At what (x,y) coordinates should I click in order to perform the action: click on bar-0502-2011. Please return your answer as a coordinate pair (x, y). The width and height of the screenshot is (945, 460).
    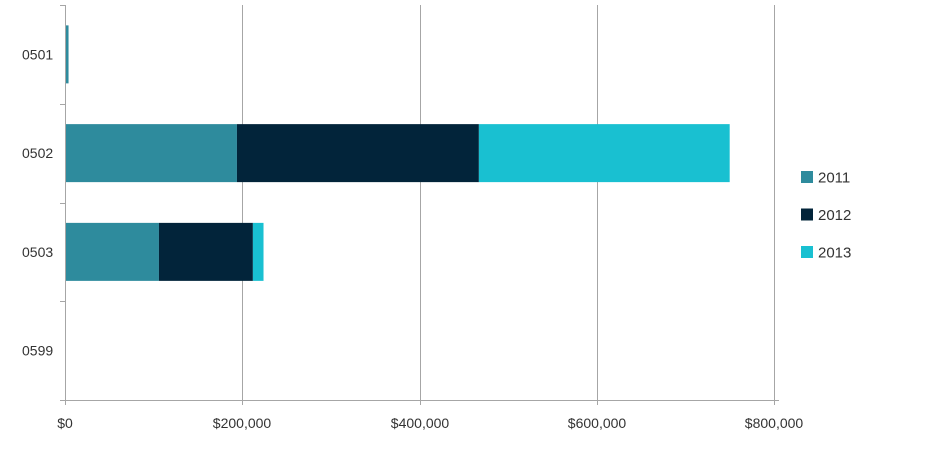
    Looking at the image, I should click on (151, 153).